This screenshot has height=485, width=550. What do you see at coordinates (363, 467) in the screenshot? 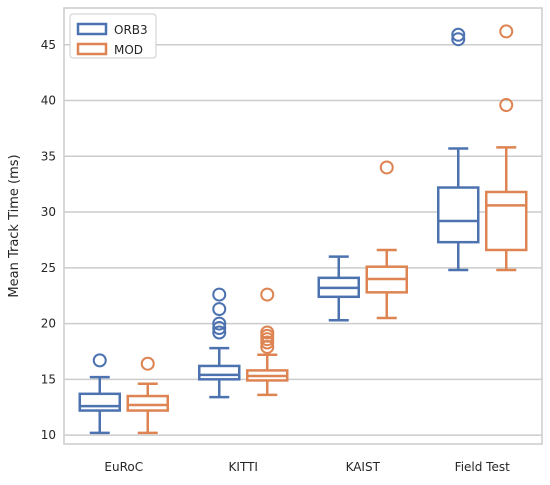
I see `x-tick-label: KAIST` at bounding box center [363, 467].